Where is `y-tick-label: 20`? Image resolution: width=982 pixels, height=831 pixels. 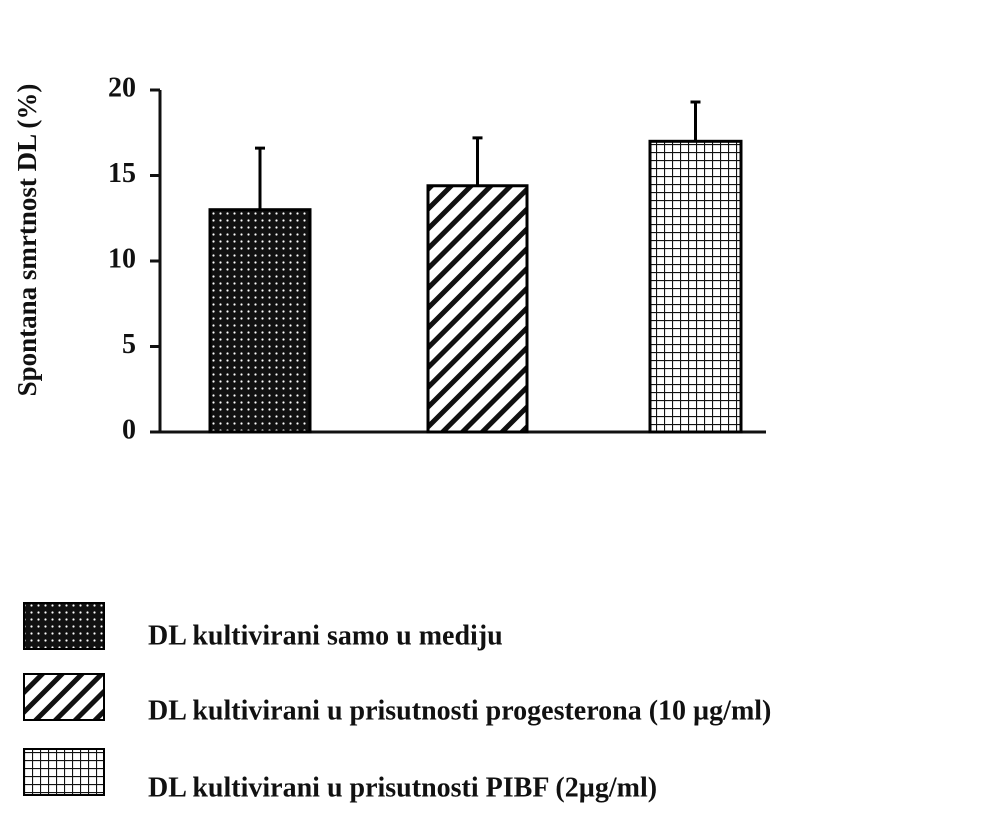 y-tick-label: 20 is located at coordinates (122, 87).